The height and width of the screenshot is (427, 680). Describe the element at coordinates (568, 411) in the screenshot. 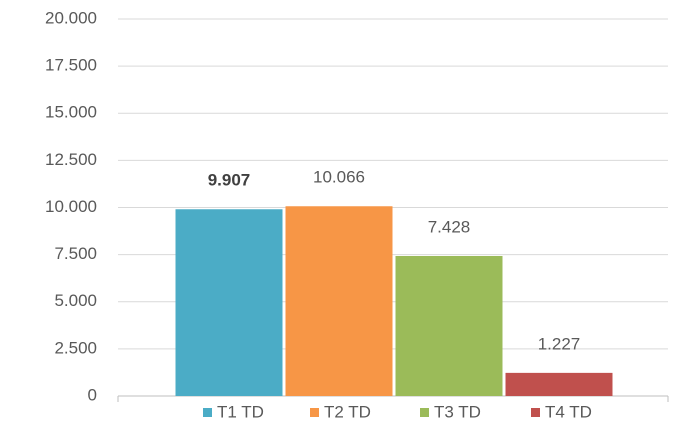

I see `legend-label: T4 TD` at that location.